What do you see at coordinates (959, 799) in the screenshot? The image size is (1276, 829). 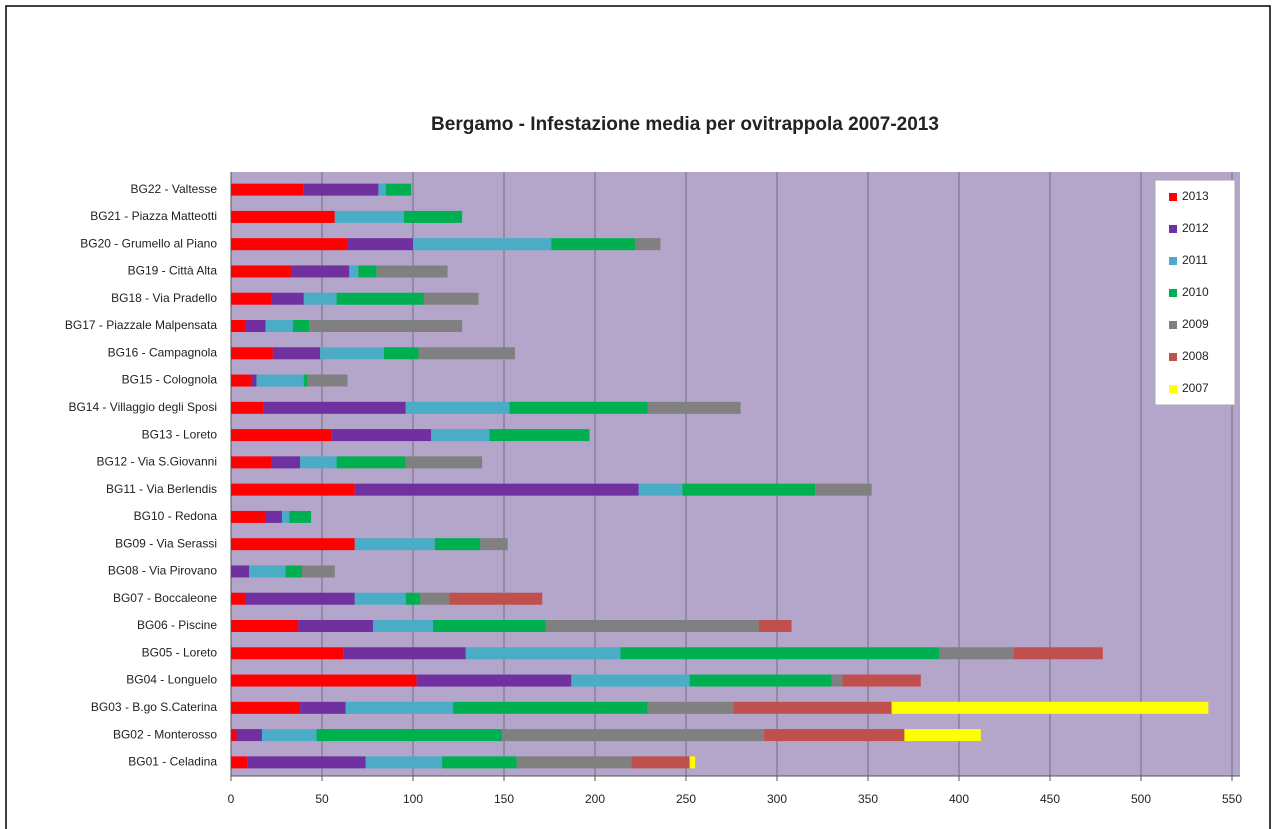 I see `x-tick-label: 400` at bounding box center [959, 799].